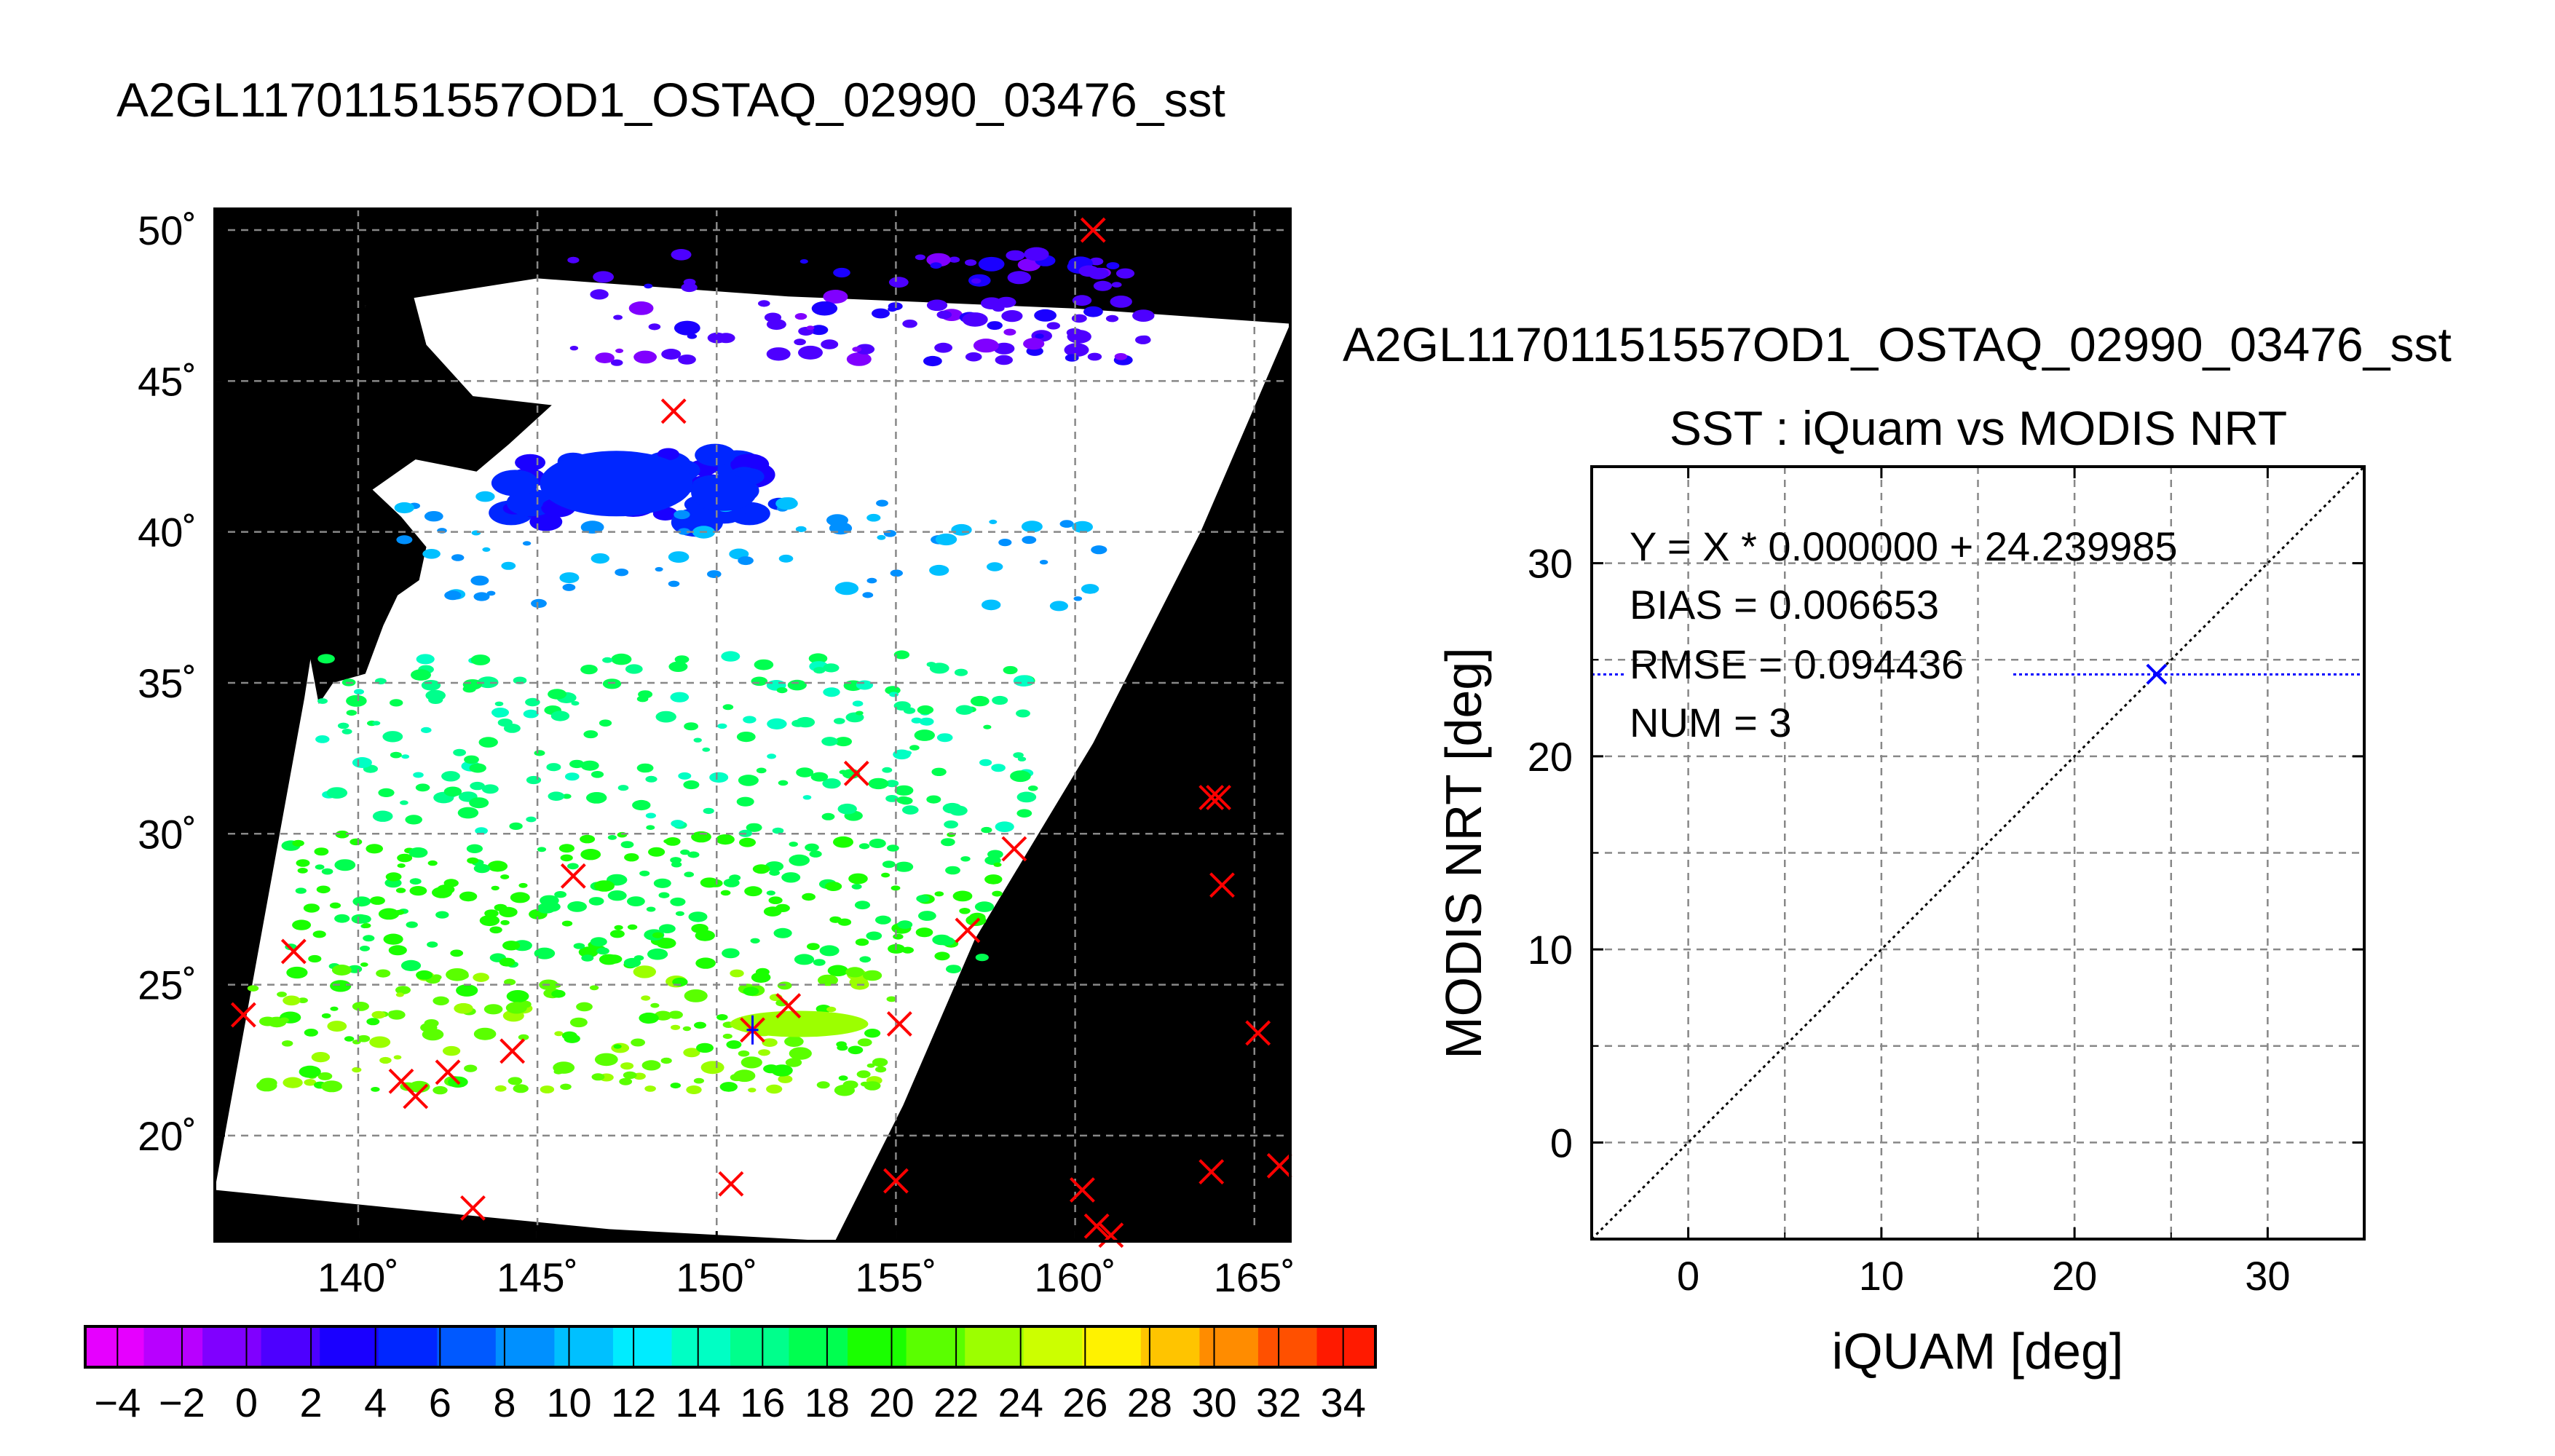 The height and width of the screenshot is (1456, 2555). What do you see at coordinates (167, 1136) in the screenshot?
I see `map-ytick-label: 20˚` at bounding box center [167, 1136].